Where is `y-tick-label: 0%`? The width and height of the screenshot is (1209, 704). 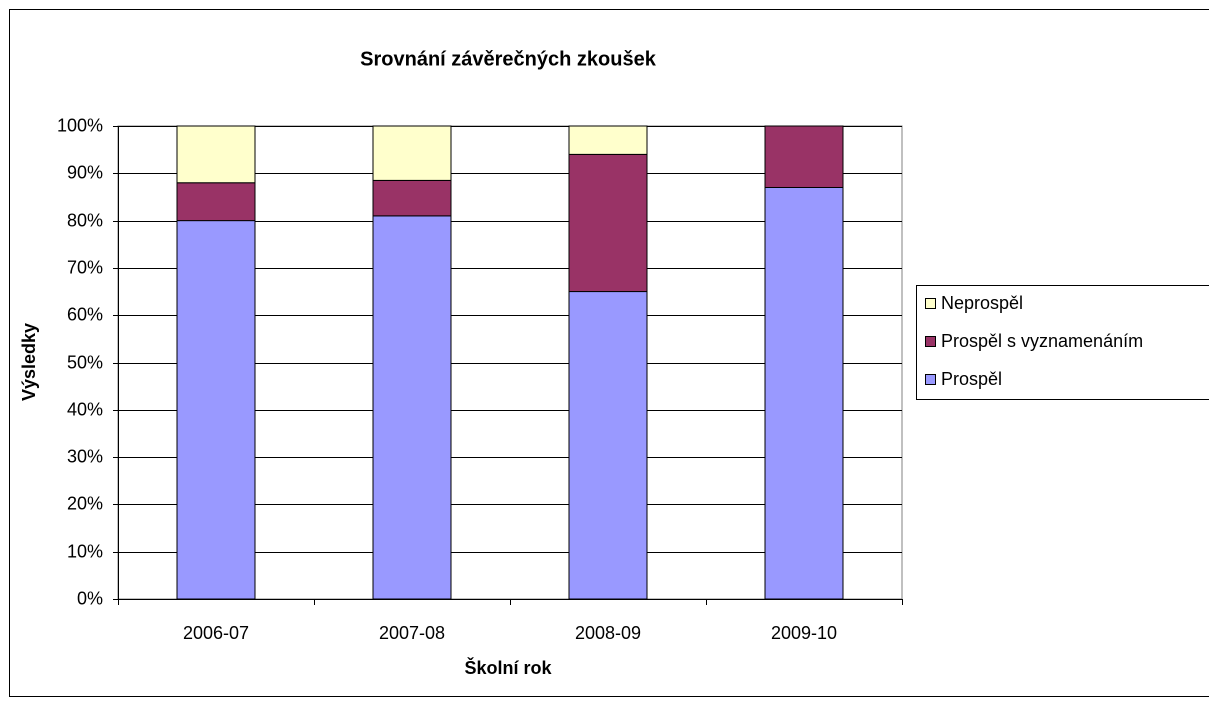 y-tick-label: 0% is located at coordinates (90, 598).